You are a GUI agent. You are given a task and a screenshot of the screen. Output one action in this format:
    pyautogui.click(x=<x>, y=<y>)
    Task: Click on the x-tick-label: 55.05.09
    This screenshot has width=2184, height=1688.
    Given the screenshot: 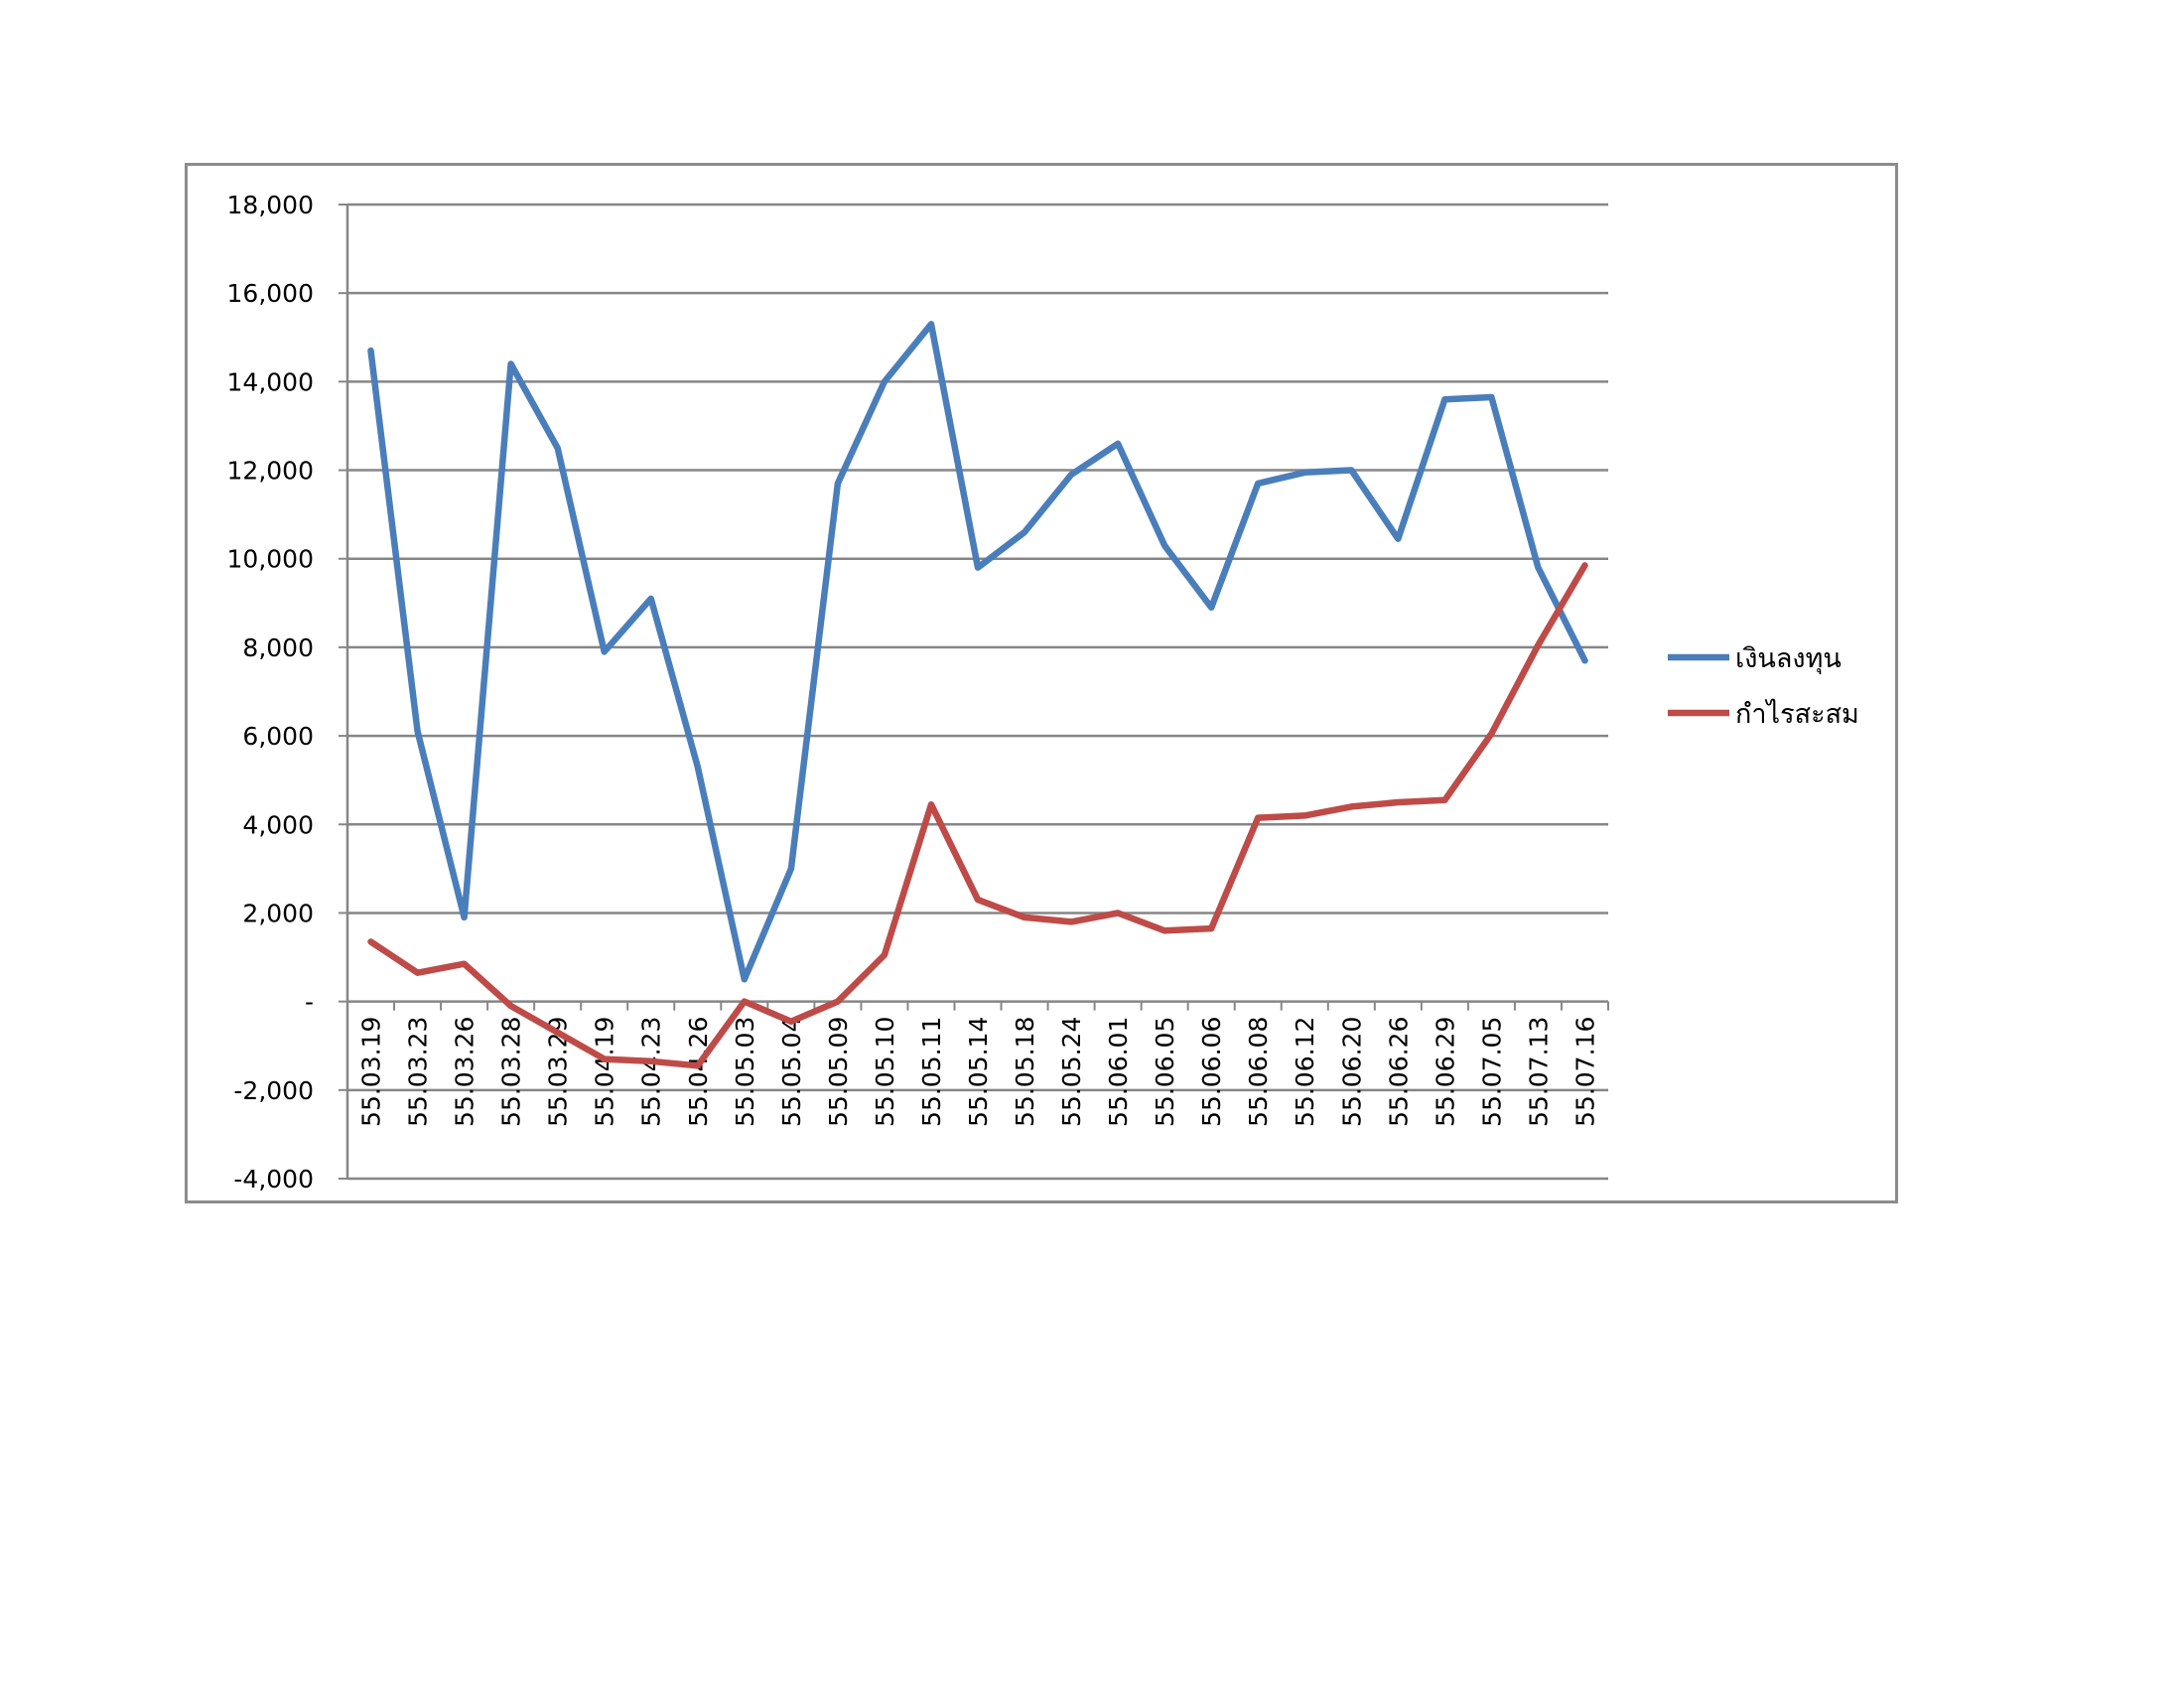 What is the action you would take?
    pyautogui.click(x=838, y=1072)
    